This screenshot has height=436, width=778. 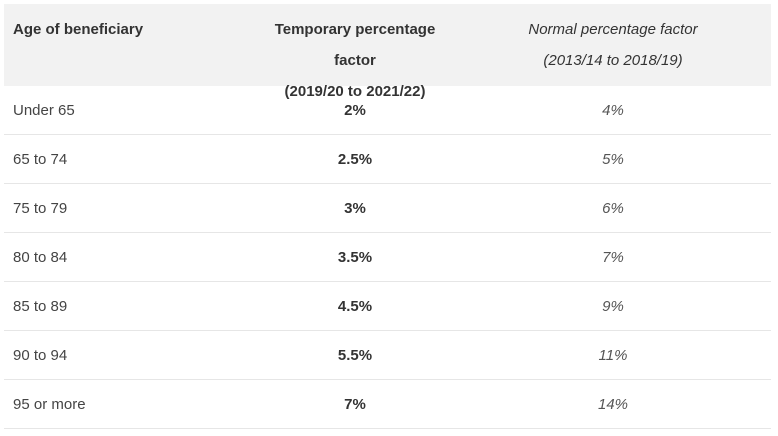 I want to click on table-row: 80 to 84 3.5% 7%, so click(x=387, y=257).